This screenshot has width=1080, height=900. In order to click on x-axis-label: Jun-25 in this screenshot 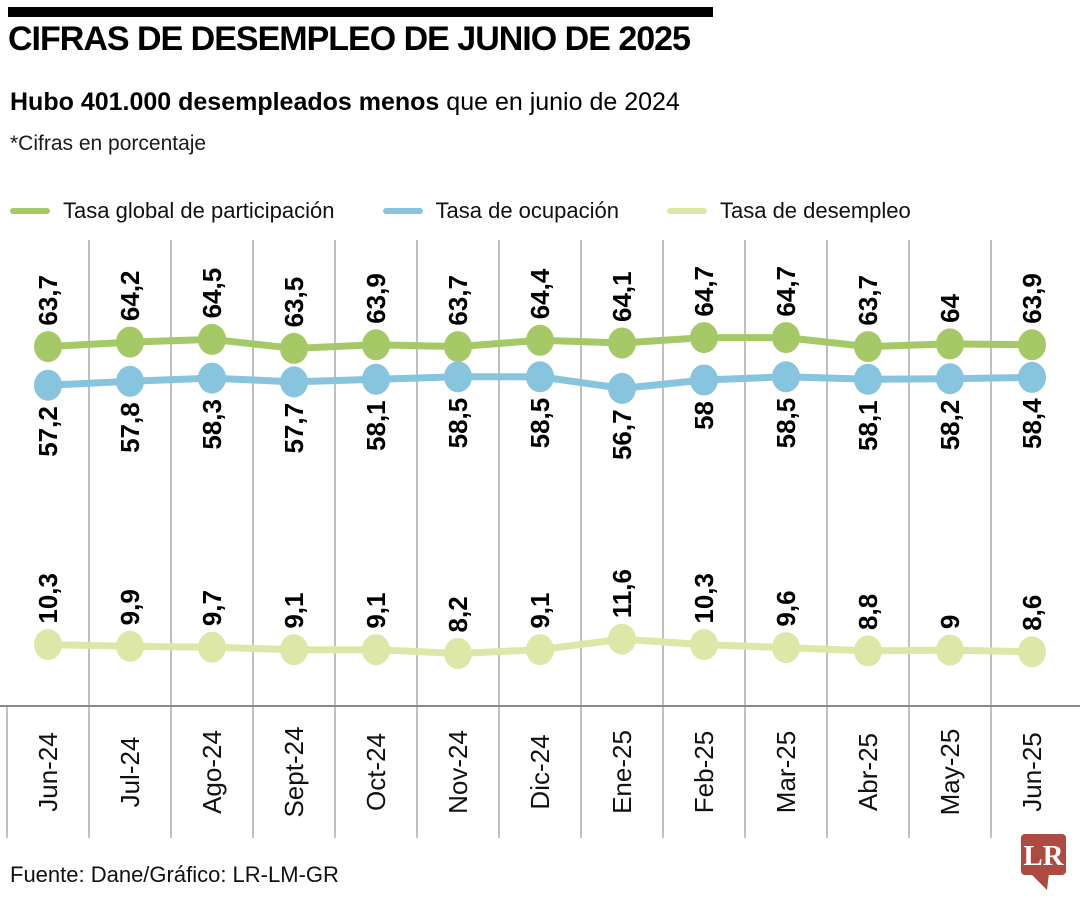, I will do `click(1032, 772)`.